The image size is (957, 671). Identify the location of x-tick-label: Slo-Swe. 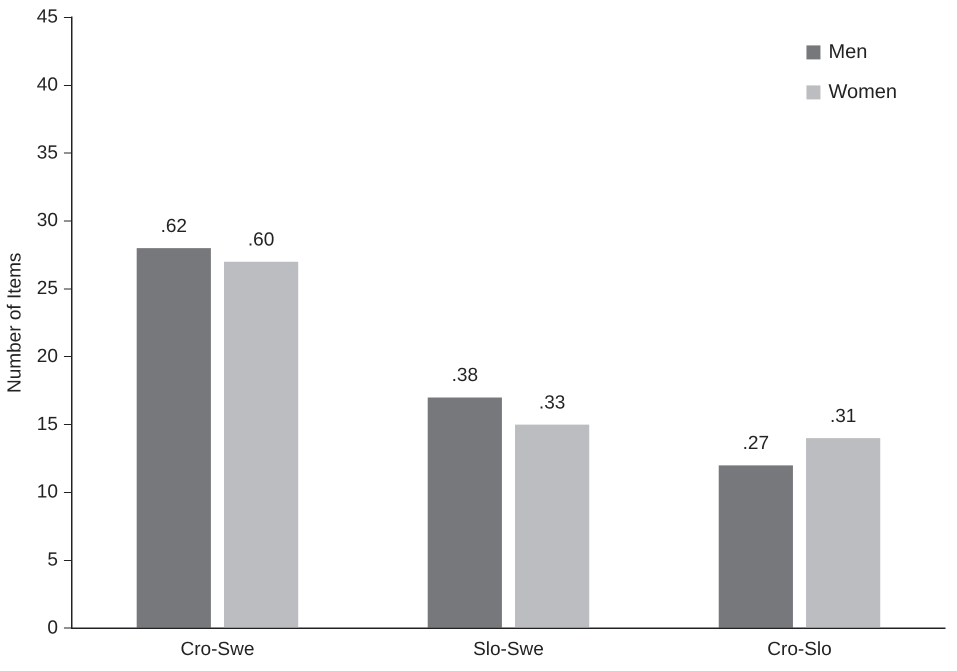
(508, 649).